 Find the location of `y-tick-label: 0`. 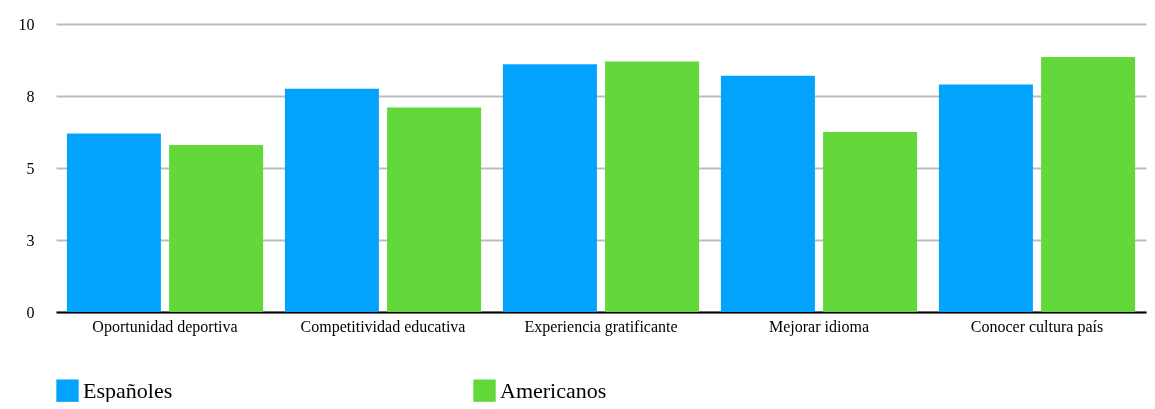

y-tick-label: 0 is located at coordinates (30, 312).